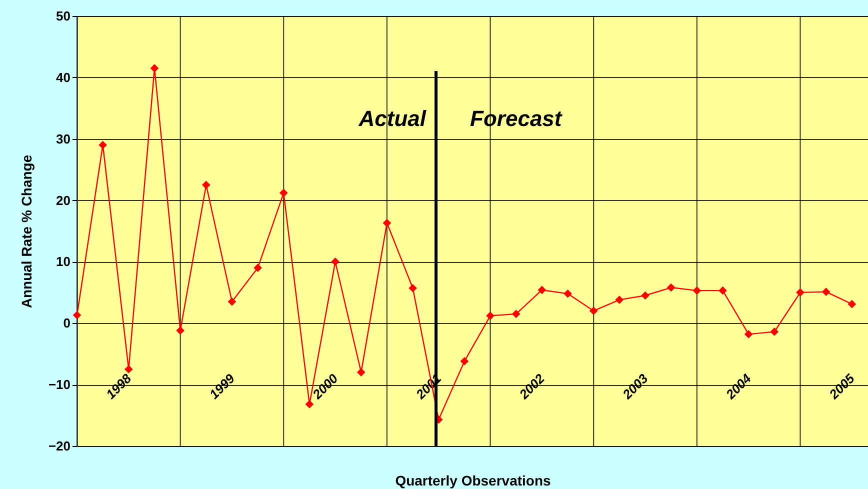 Image resolution: width=868 pixels, height=489 pixels. What do you see at coordinates (63, 262) in the screenshot?
I see `y-tick-label: 10` at bounding box center [63, 262].